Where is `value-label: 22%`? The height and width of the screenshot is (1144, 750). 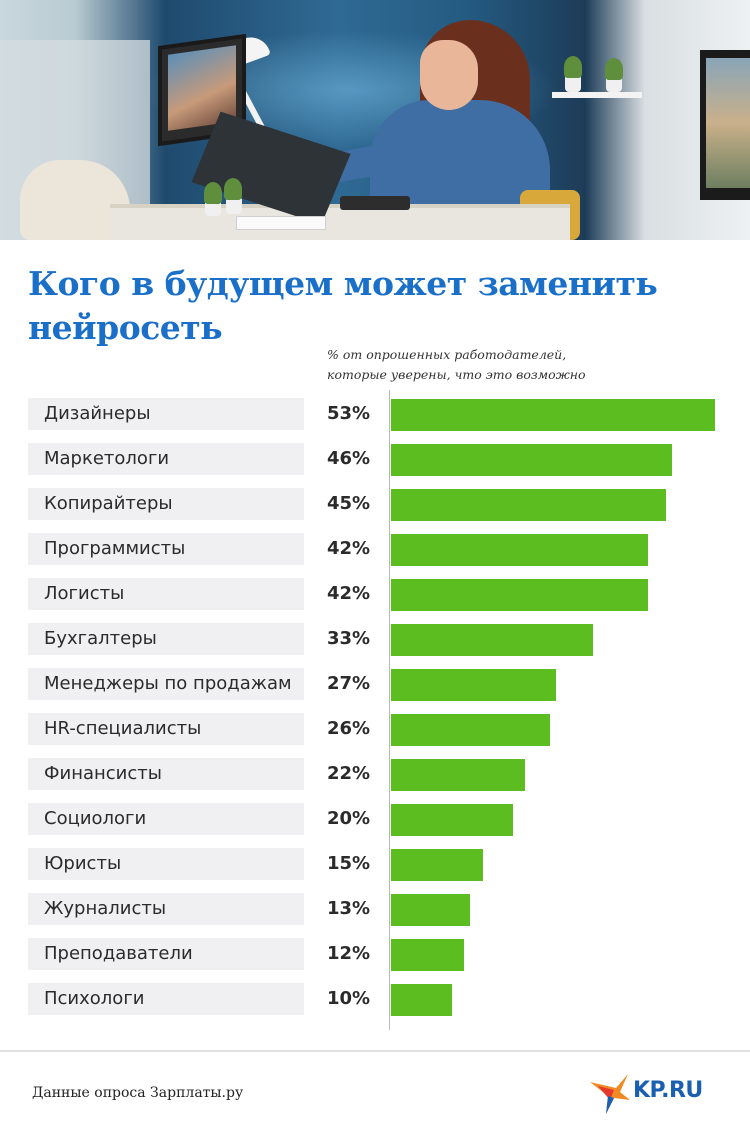
value-label: 22% is located at coordinates (349, 773).